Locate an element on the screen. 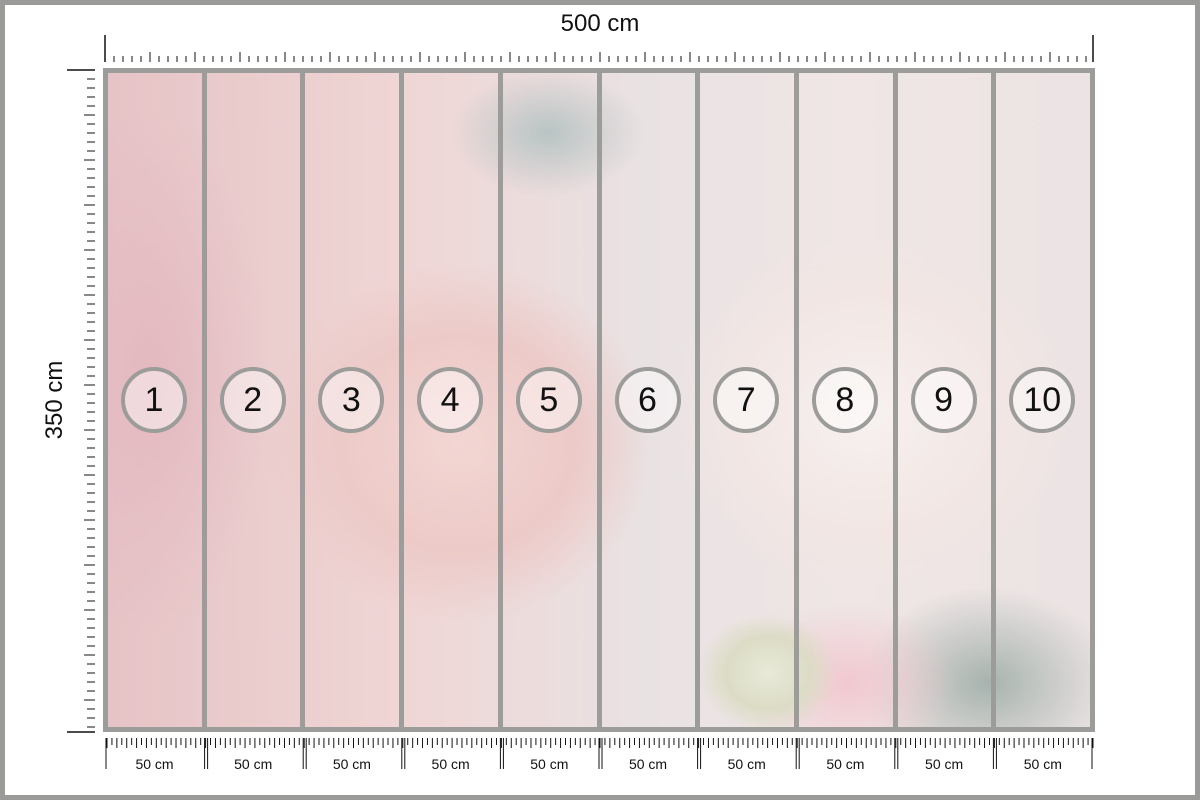 The image size is (1200, 800). left-ruler is located at coordinates (81, 401).